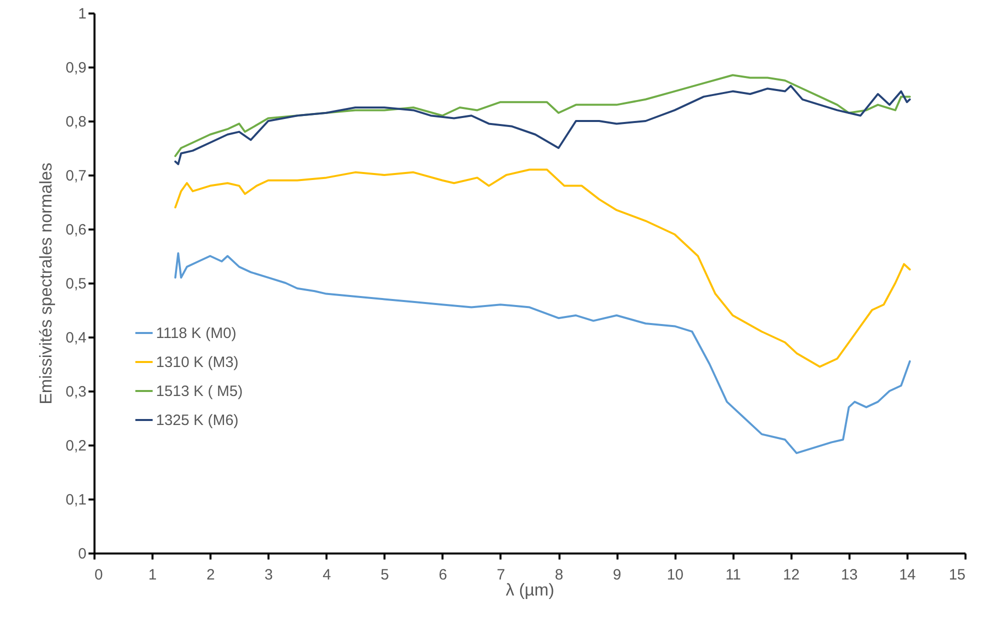 The image size is (990, 617). What do you see at coordinates (76, 446) in the screenshot?
I see `y-tick-label: 0,2` at bounding box center [76, 446].